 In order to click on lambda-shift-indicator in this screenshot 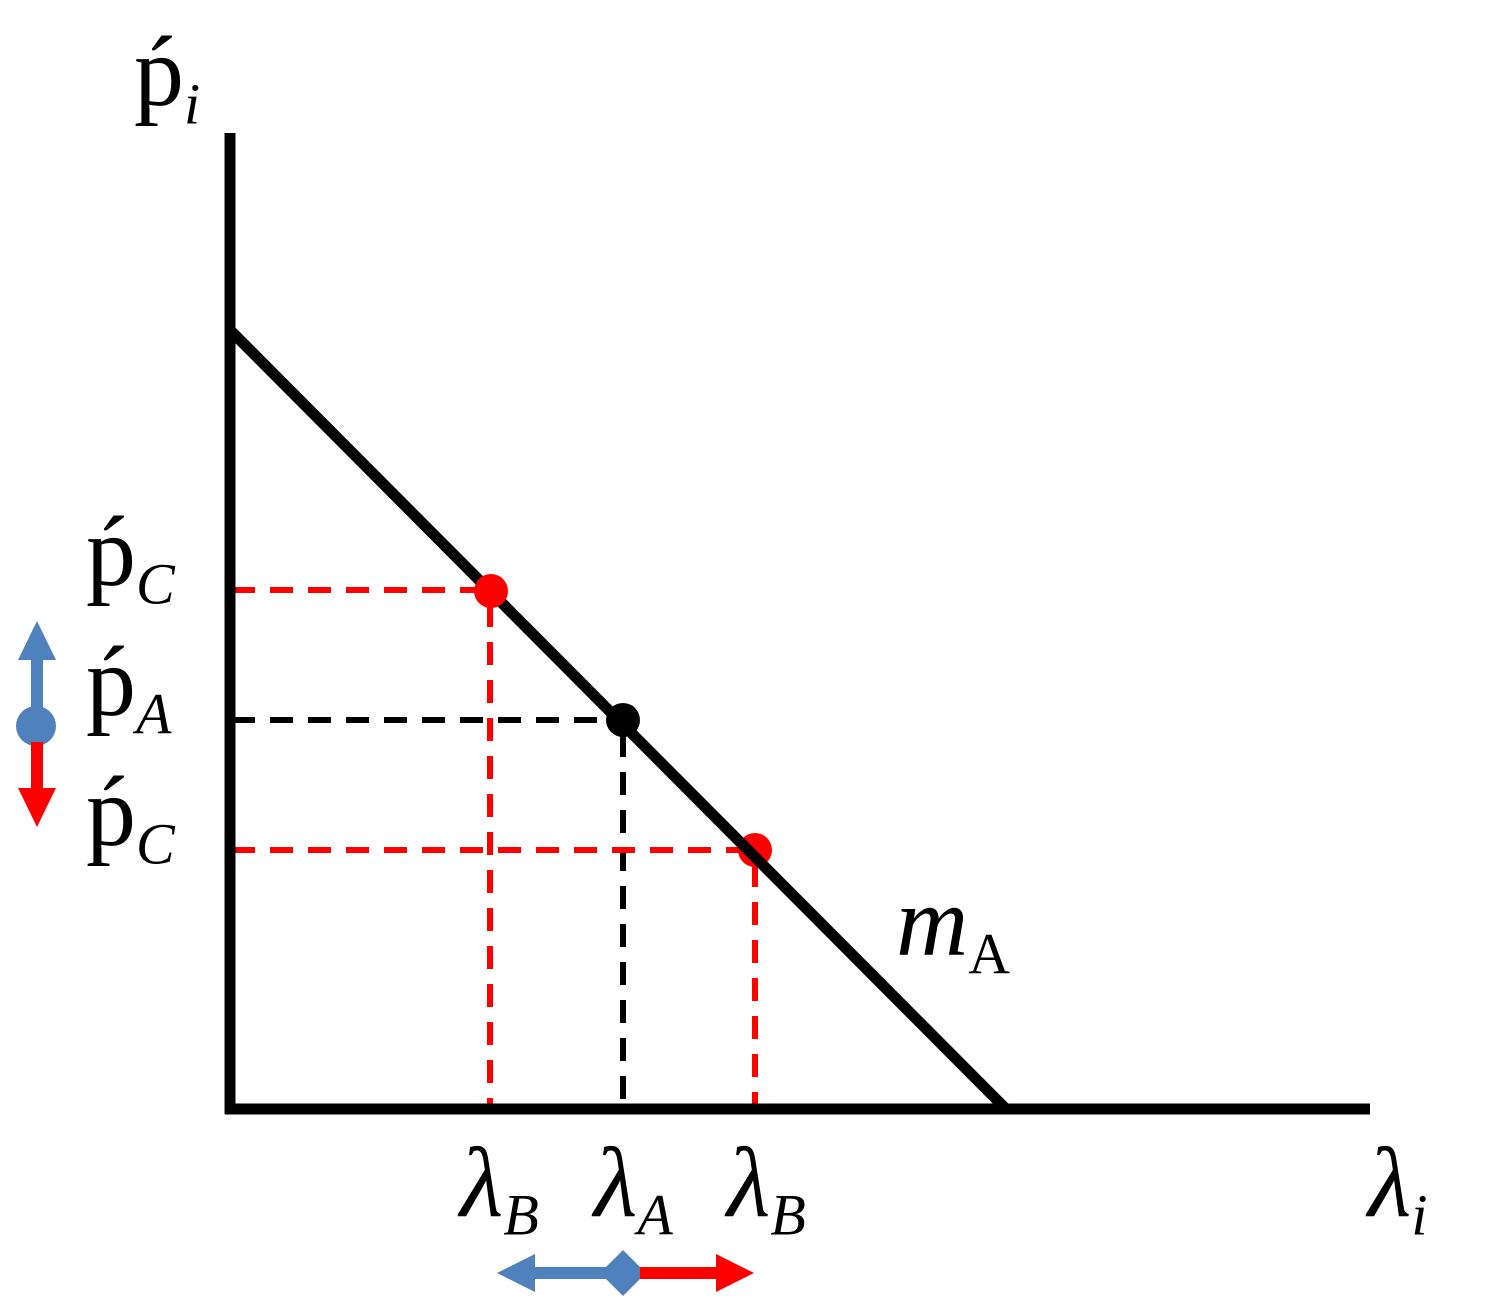, I will do `click(625, 1273)`.